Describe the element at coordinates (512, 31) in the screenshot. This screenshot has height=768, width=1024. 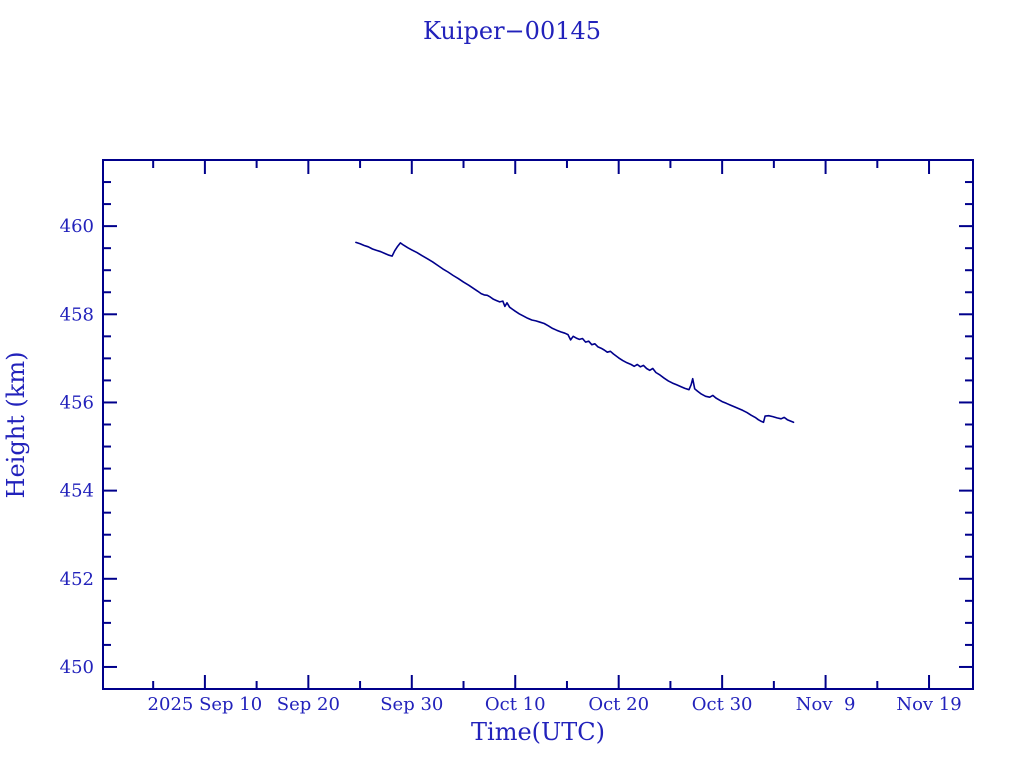
I see `chart-title: Kuiper−00145` at that location.